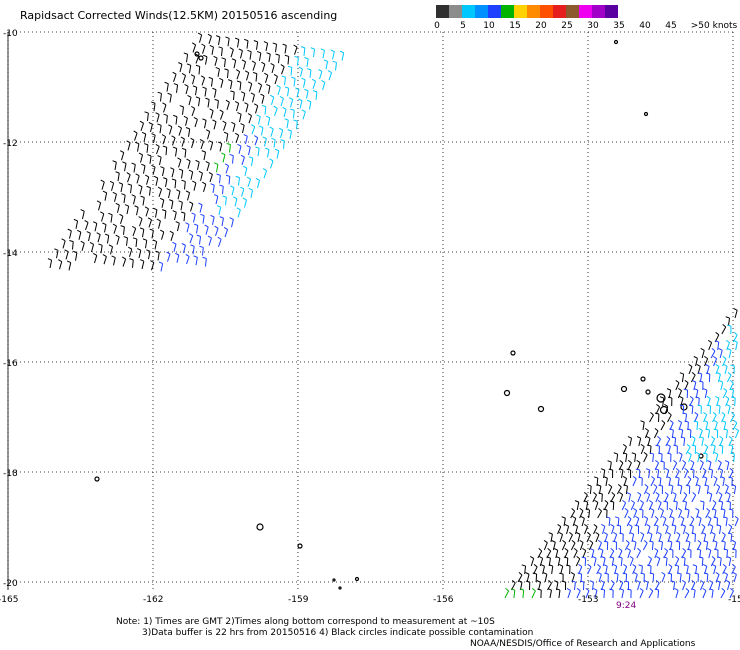 The height and width of the screenshot is (650, 740). Describe the element at coordinates (588, 600) in the screenshot. I see `lon-tick-label: -153` at that location.